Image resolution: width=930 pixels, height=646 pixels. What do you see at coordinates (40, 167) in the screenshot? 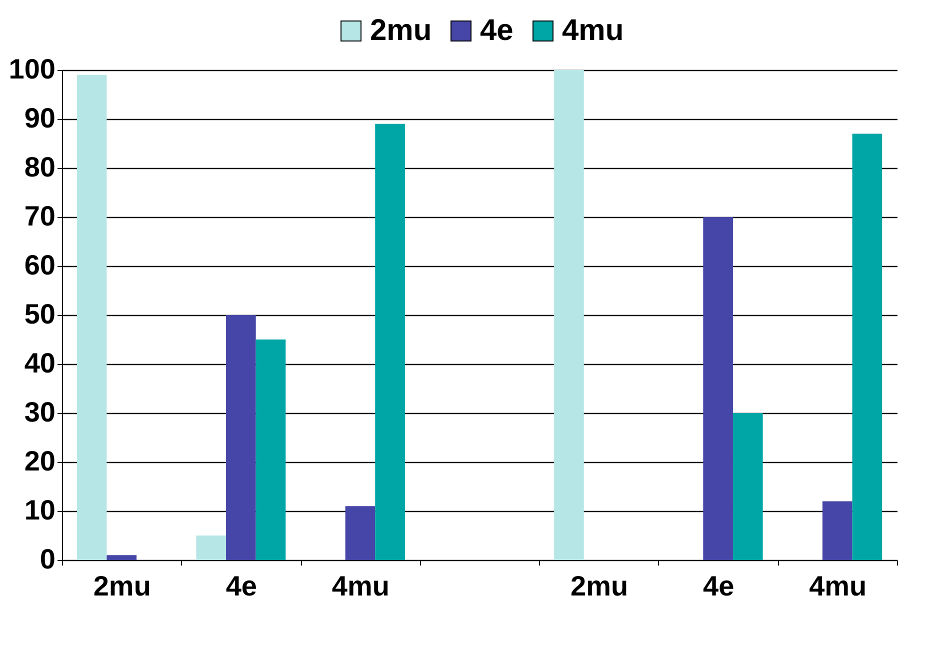
I see `y-tick-label: 80` at bounding box center [40, 167].